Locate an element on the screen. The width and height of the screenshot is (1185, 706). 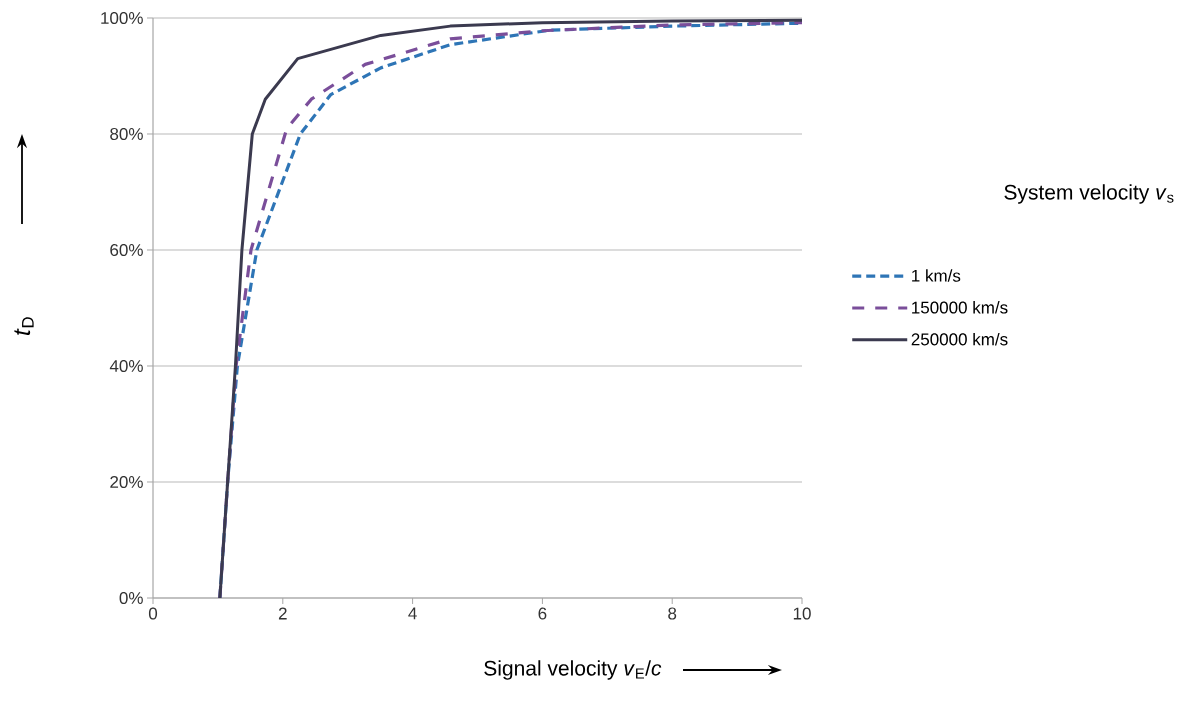
x-tick-label: 4 is located at coordinates (412, 613).